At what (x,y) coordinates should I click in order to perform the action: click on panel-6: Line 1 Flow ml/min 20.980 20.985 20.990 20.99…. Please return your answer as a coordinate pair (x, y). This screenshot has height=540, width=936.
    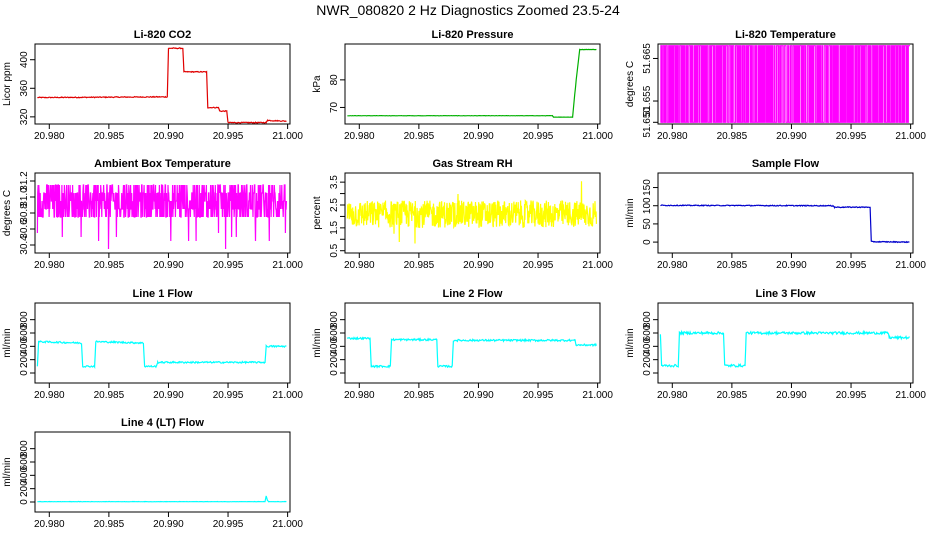
    Looking at the image, I should click on (152, 344).